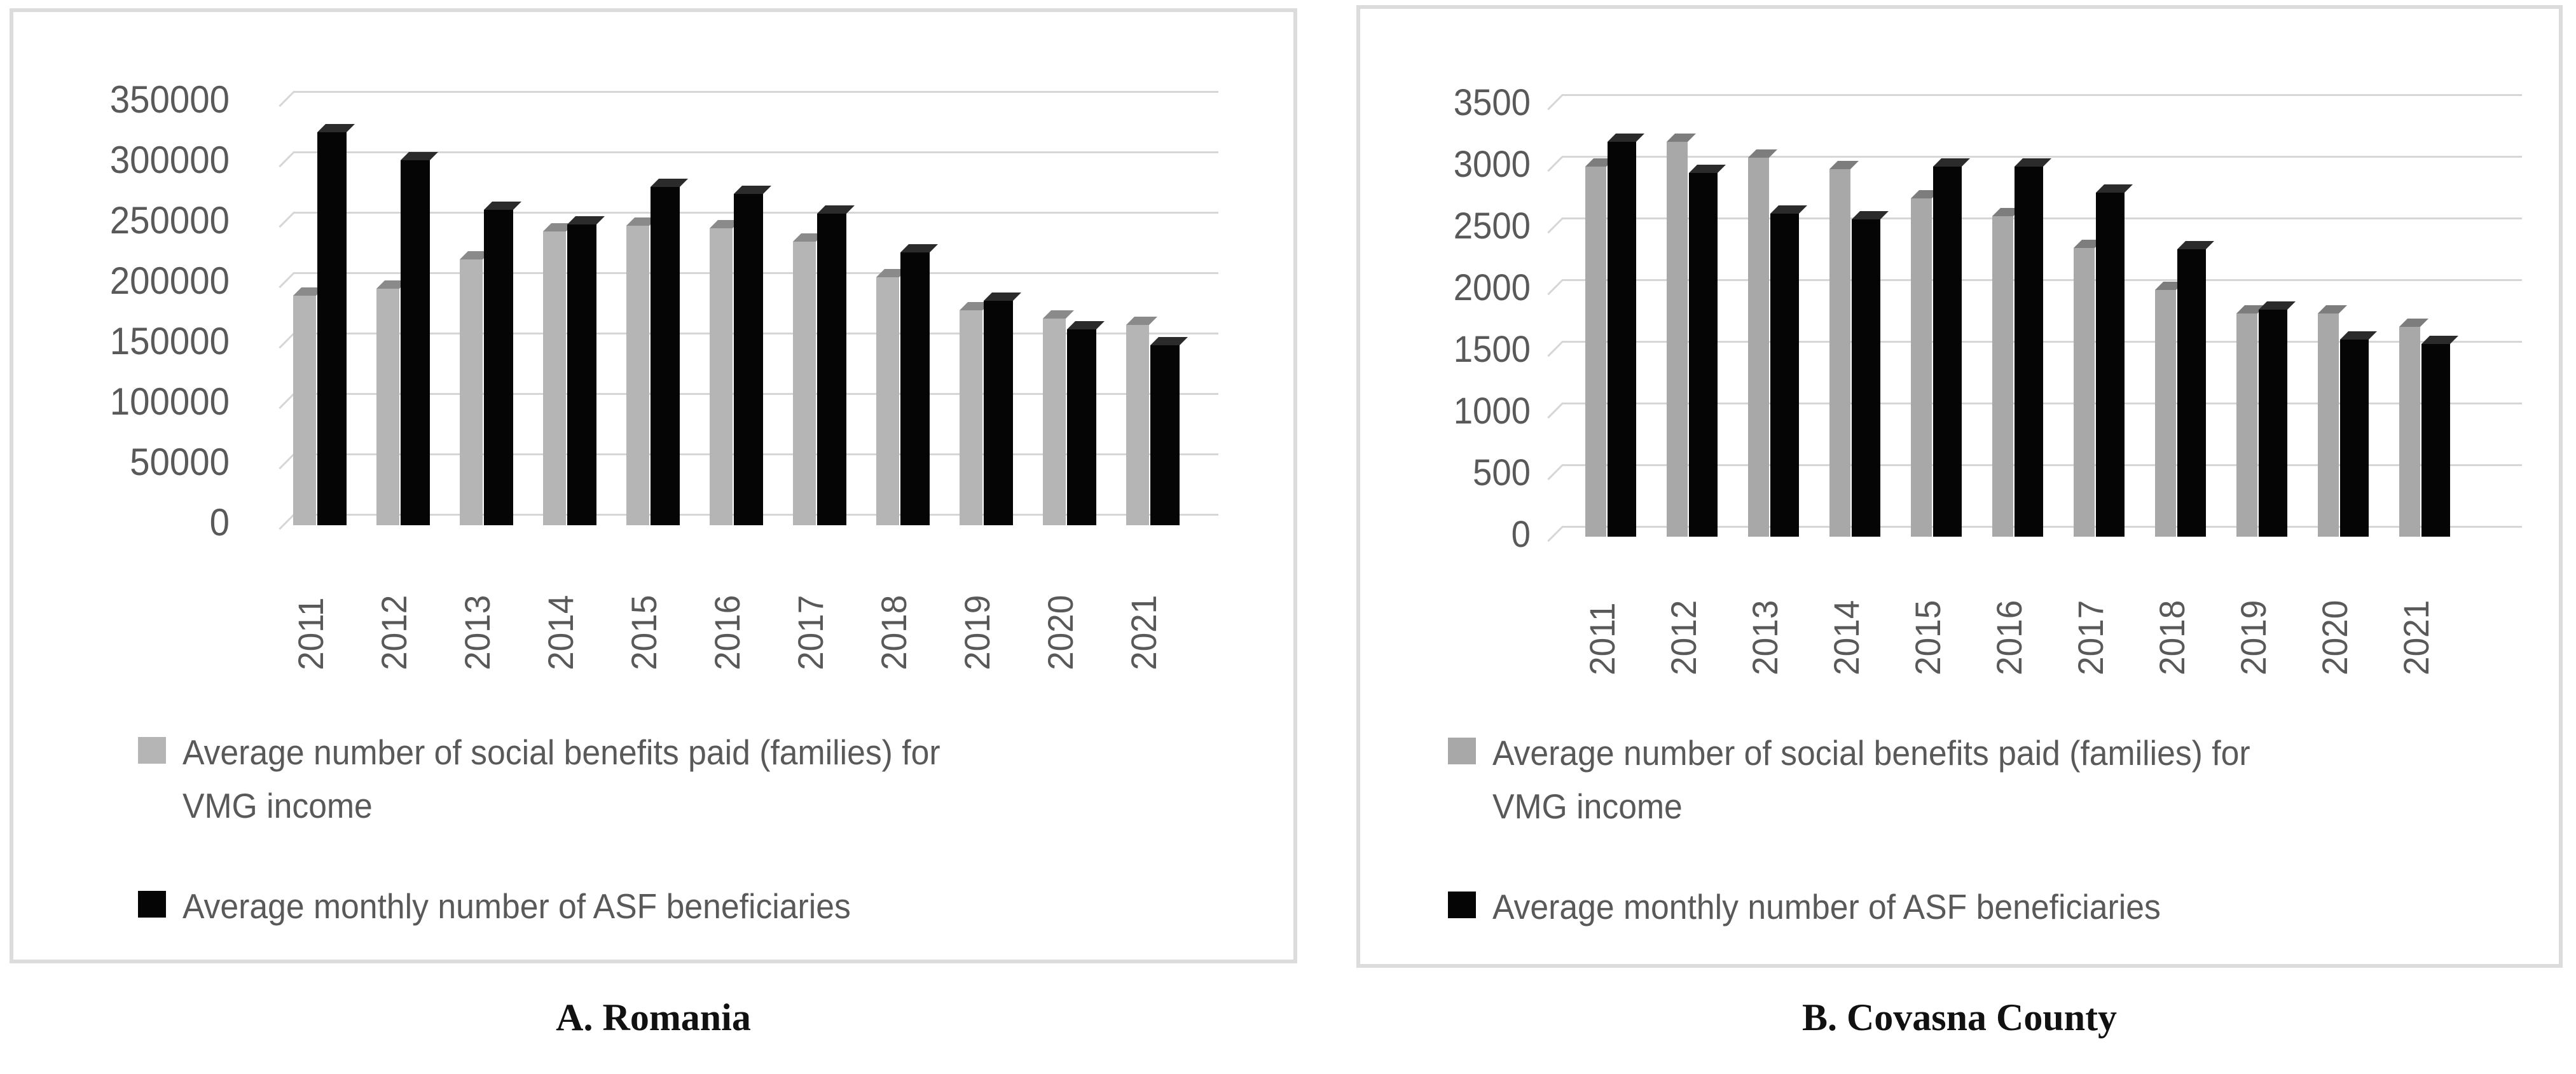 This screenshot has width=2576, height=1074. Describe the element at coordinates (2416, 637) in the screenshot. I see `x-axis-year-label: 2021` at that location.